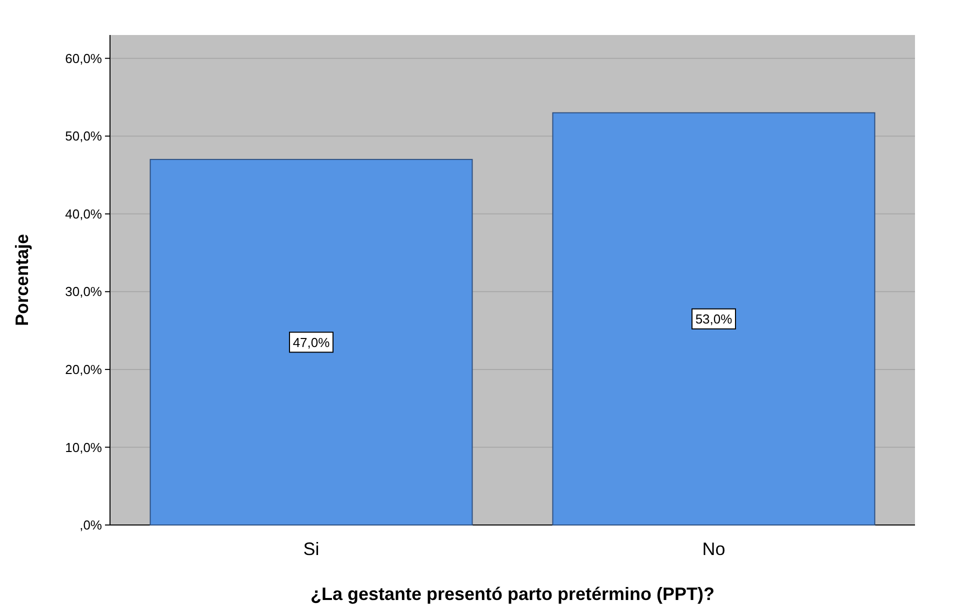 The image size is (961, 612). I want to click on x-axis-title: ¿La gestante presentó parto pretérmino (PPT)?, so click(512, 594).